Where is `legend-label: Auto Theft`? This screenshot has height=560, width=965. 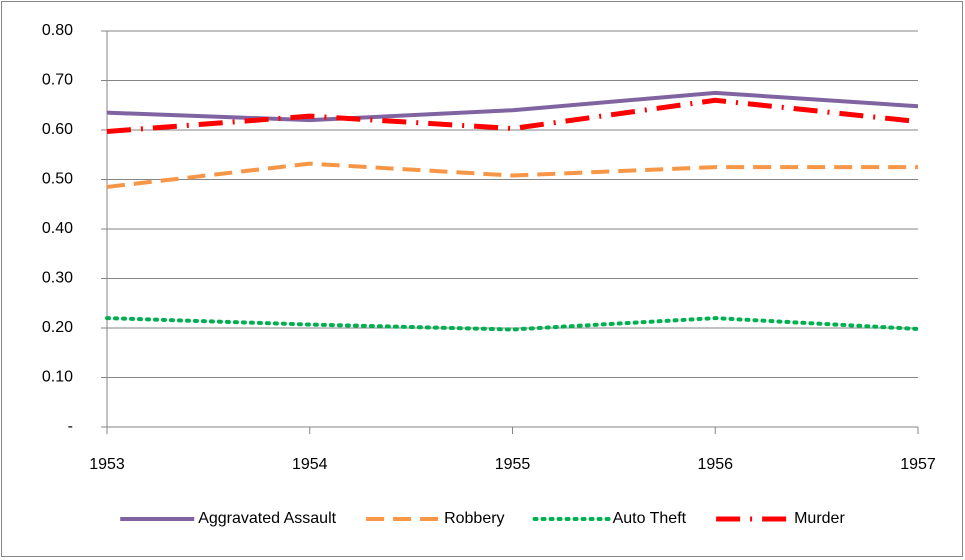
legend-label: Auto Theft is located at coordinates (650, 518).